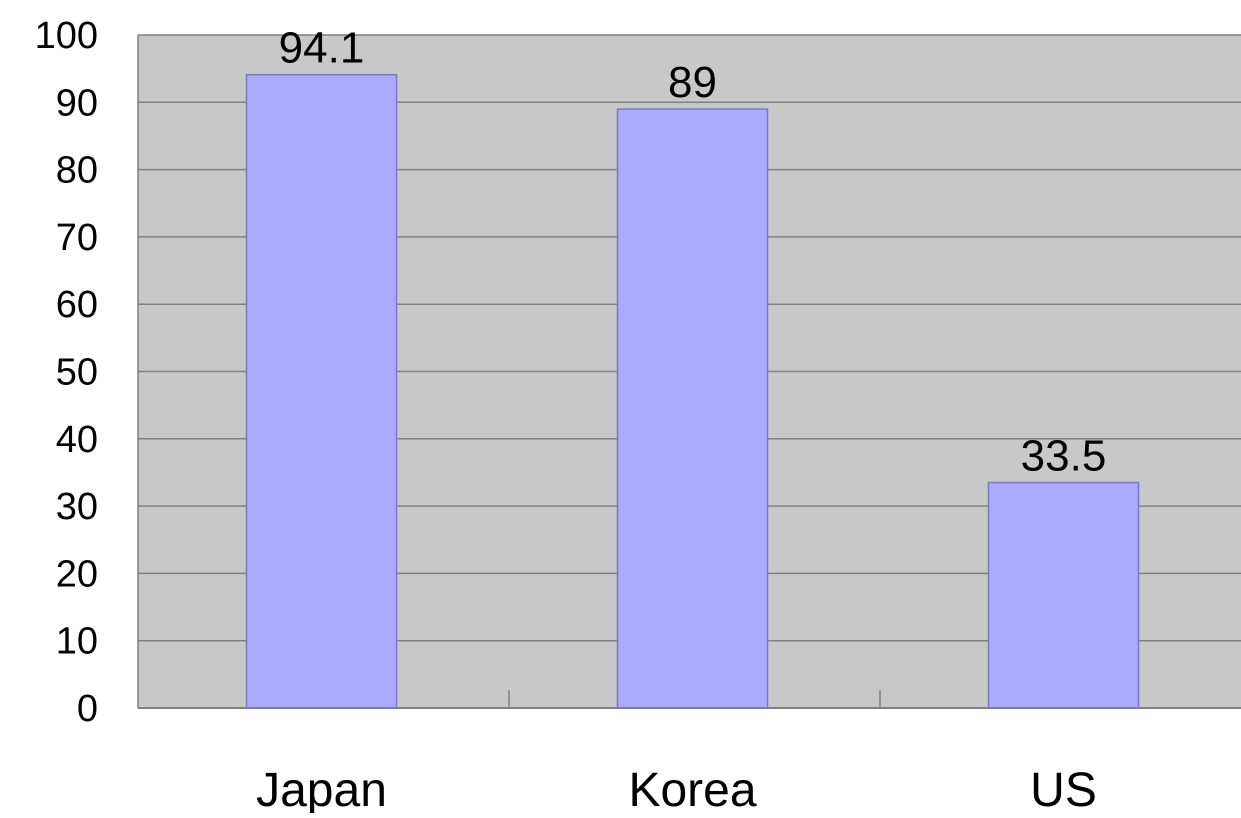  What do you see at coordinates (77, 642) in the screenshot?
I see `y-tick-label: 10` at bounding box center [77, 642].